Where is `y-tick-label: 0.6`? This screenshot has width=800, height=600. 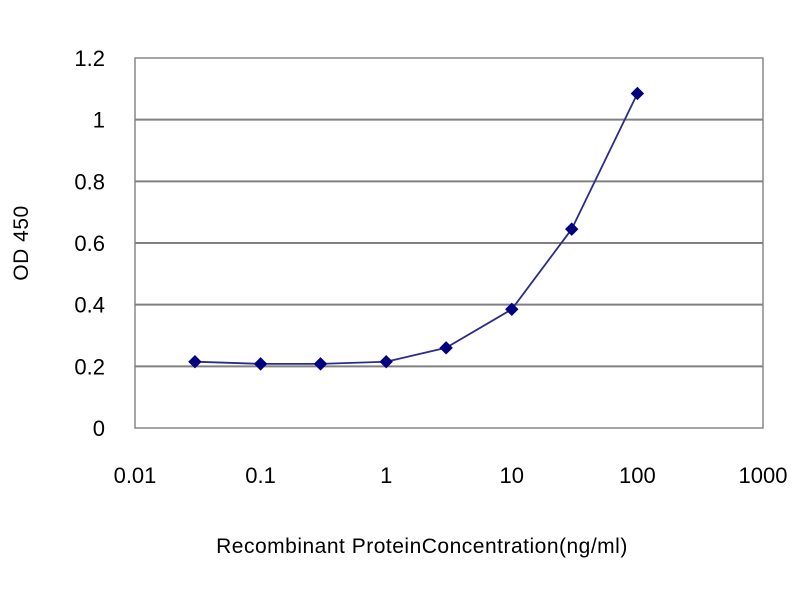 y-tick-label: 0.6 is located at coordinates (89, 243).